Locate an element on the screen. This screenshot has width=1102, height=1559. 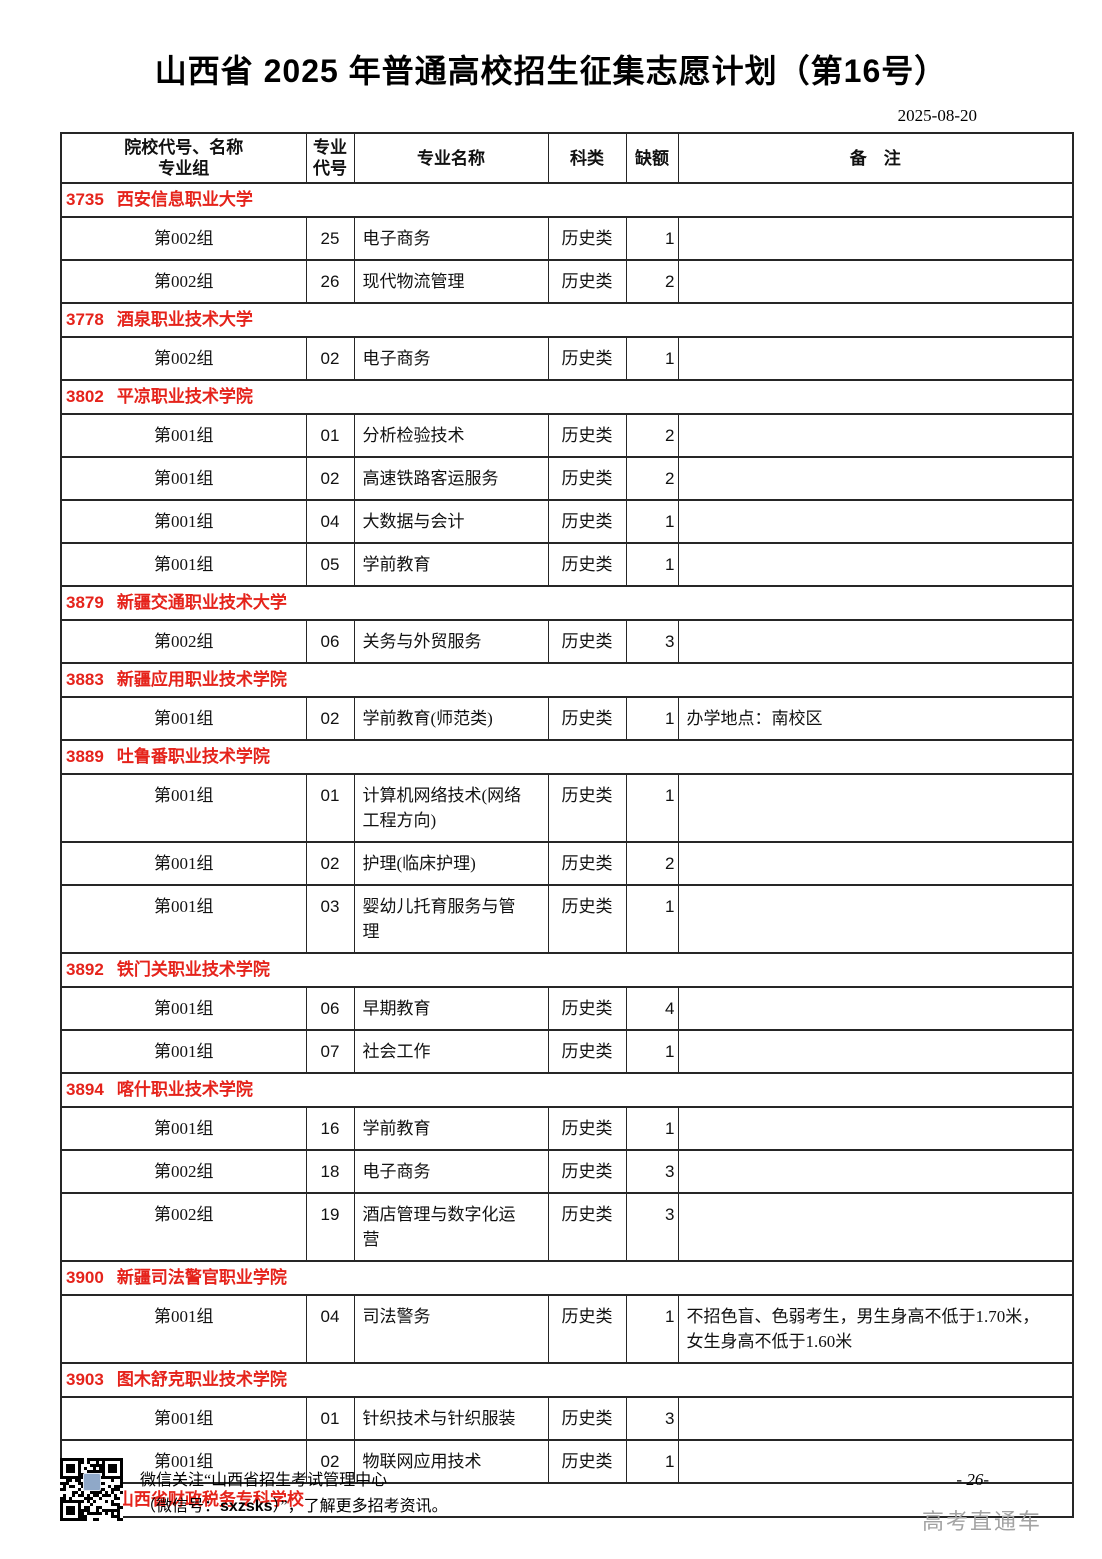
table-row: 第001组 04 大数据与会计 历史类 1 is located at coordinates (567, 521).